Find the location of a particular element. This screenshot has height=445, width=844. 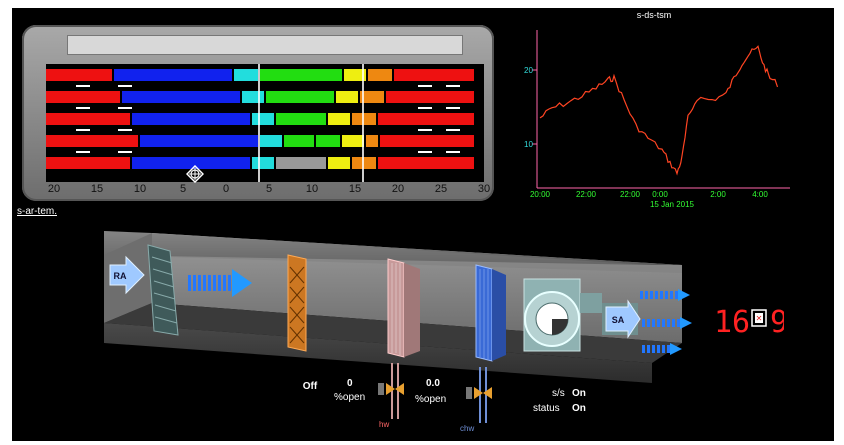

supply-air-label: SA is located at coordinates (618, 320).